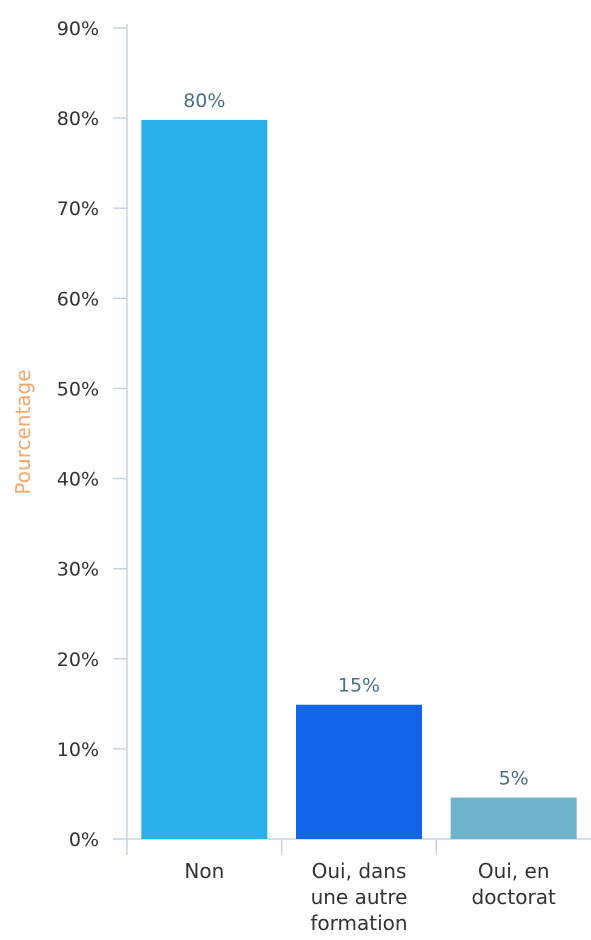 The height and width of the screenshot is (940, 591). What do you see at coordinates (78, 660) in the screenshot?
I see `y-tick-label: 20%` at bounding box center [78, 660].